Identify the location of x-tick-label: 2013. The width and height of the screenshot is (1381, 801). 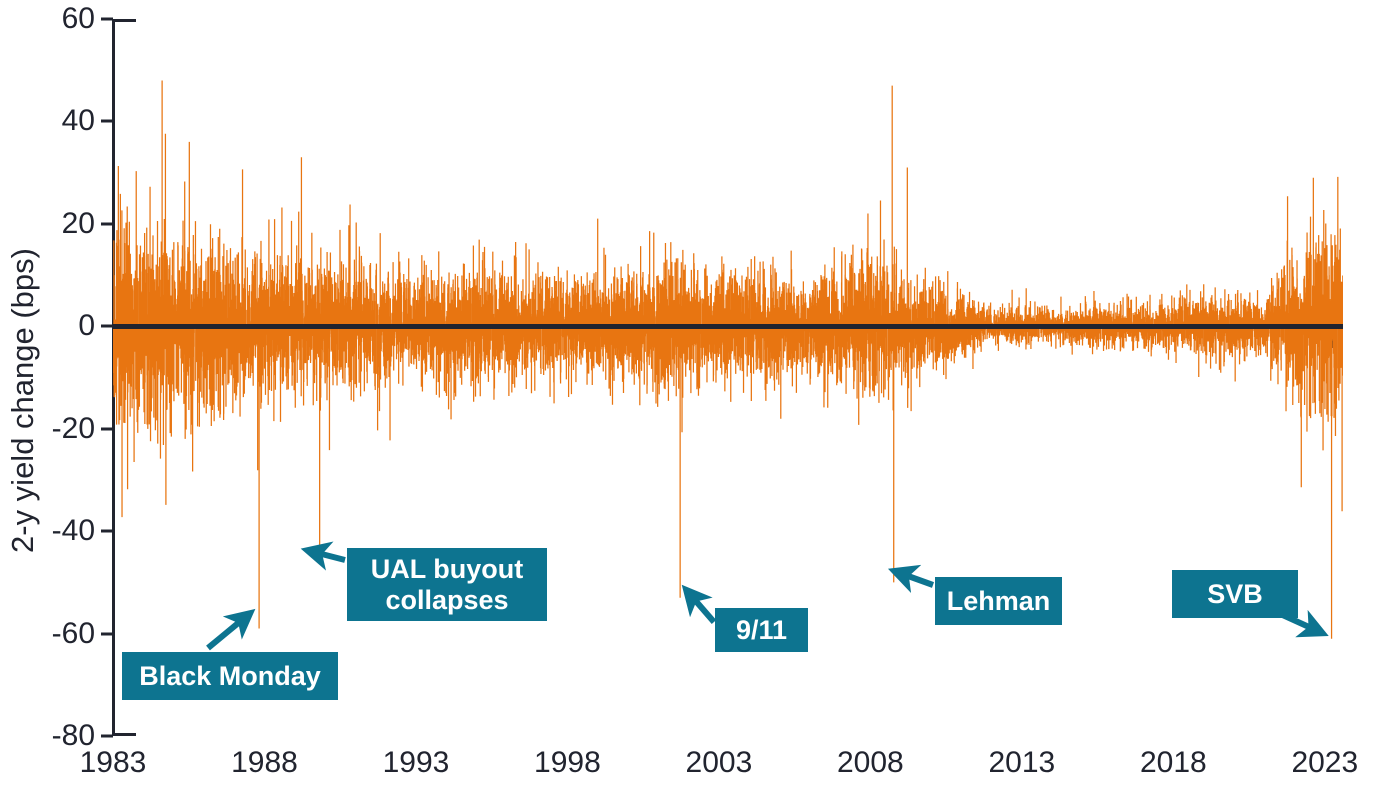
(1022, 762).